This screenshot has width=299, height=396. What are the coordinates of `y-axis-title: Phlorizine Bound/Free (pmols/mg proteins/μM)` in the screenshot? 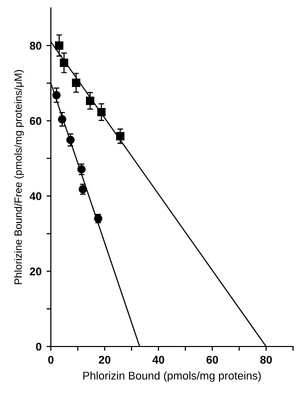 It's located at (19, 177).